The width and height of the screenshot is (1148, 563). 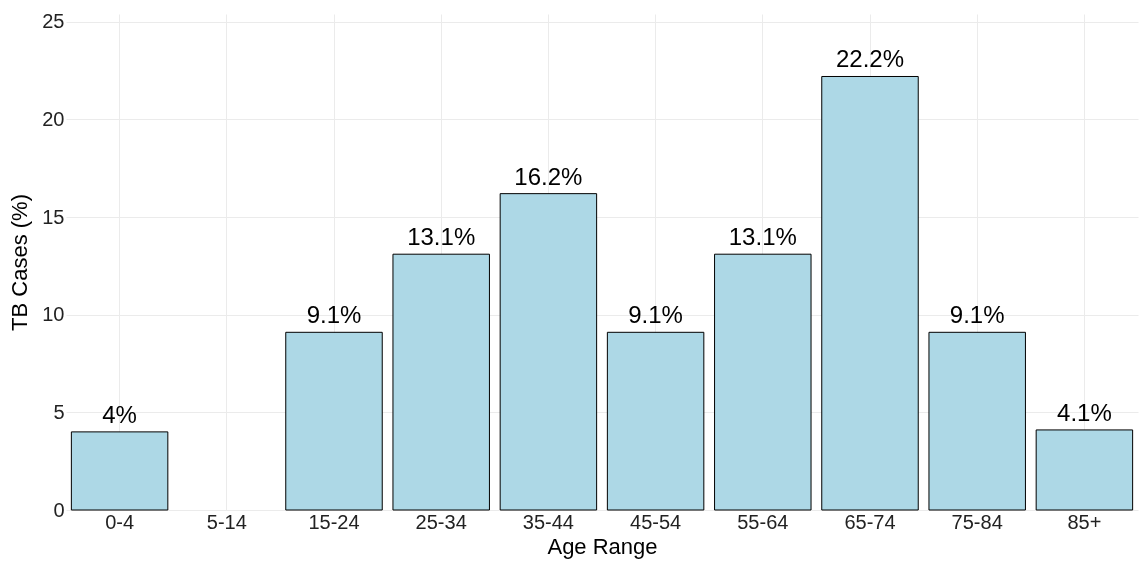 What do you see at coordinates (548, 521) in the screenshot?
I see `x-tick-label: 35-44` at bounding box center [548, 521].